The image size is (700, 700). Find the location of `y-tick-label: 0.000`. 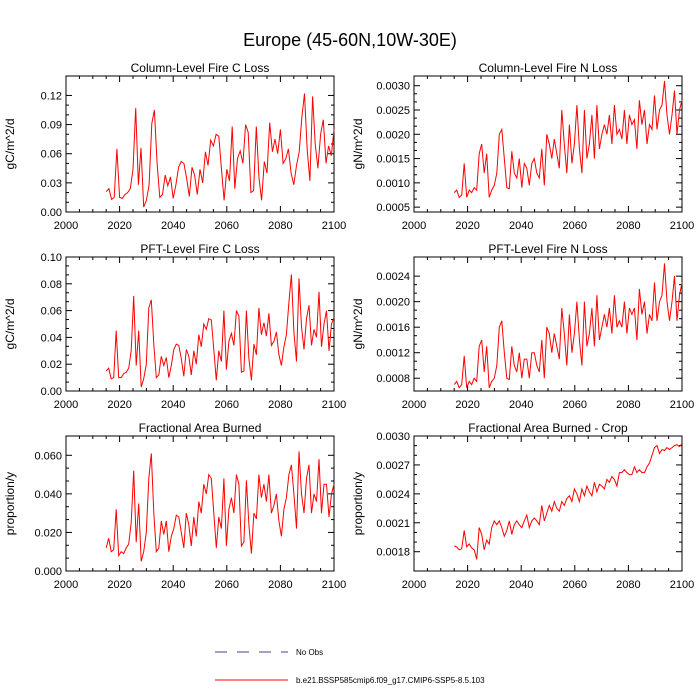

y-tick-label: 0.000 is located at coordinates (48, 572).